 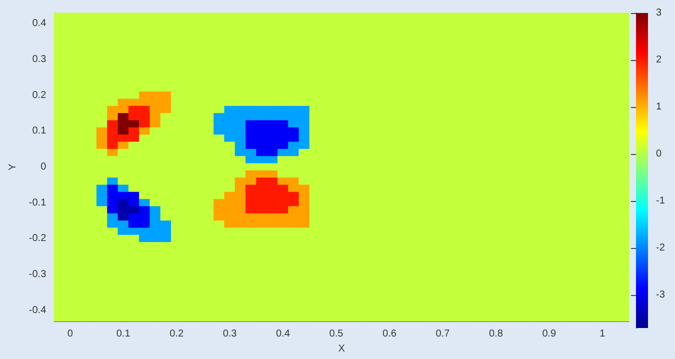 I want to click on x-tick-label: 0, so click(x=70, y=334).